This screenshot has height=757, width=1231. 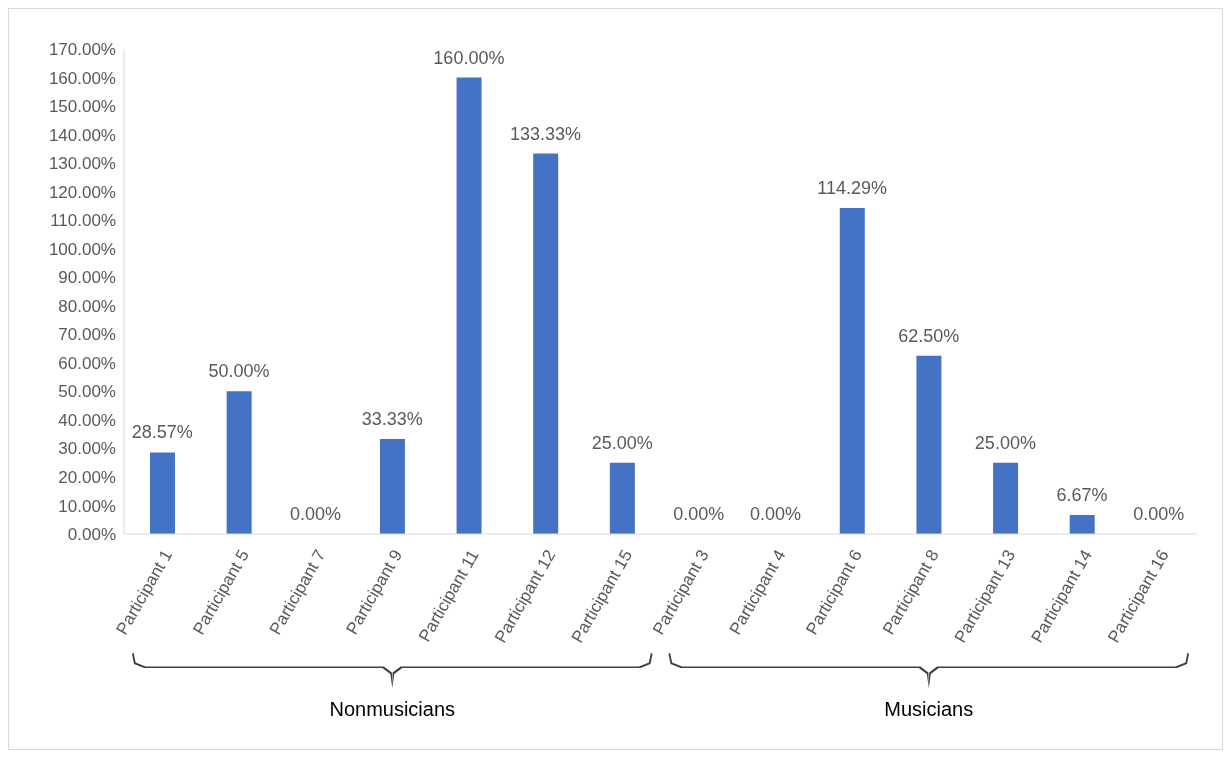 I want to click on data-label: 33.33%, so click(x=392, y=418).